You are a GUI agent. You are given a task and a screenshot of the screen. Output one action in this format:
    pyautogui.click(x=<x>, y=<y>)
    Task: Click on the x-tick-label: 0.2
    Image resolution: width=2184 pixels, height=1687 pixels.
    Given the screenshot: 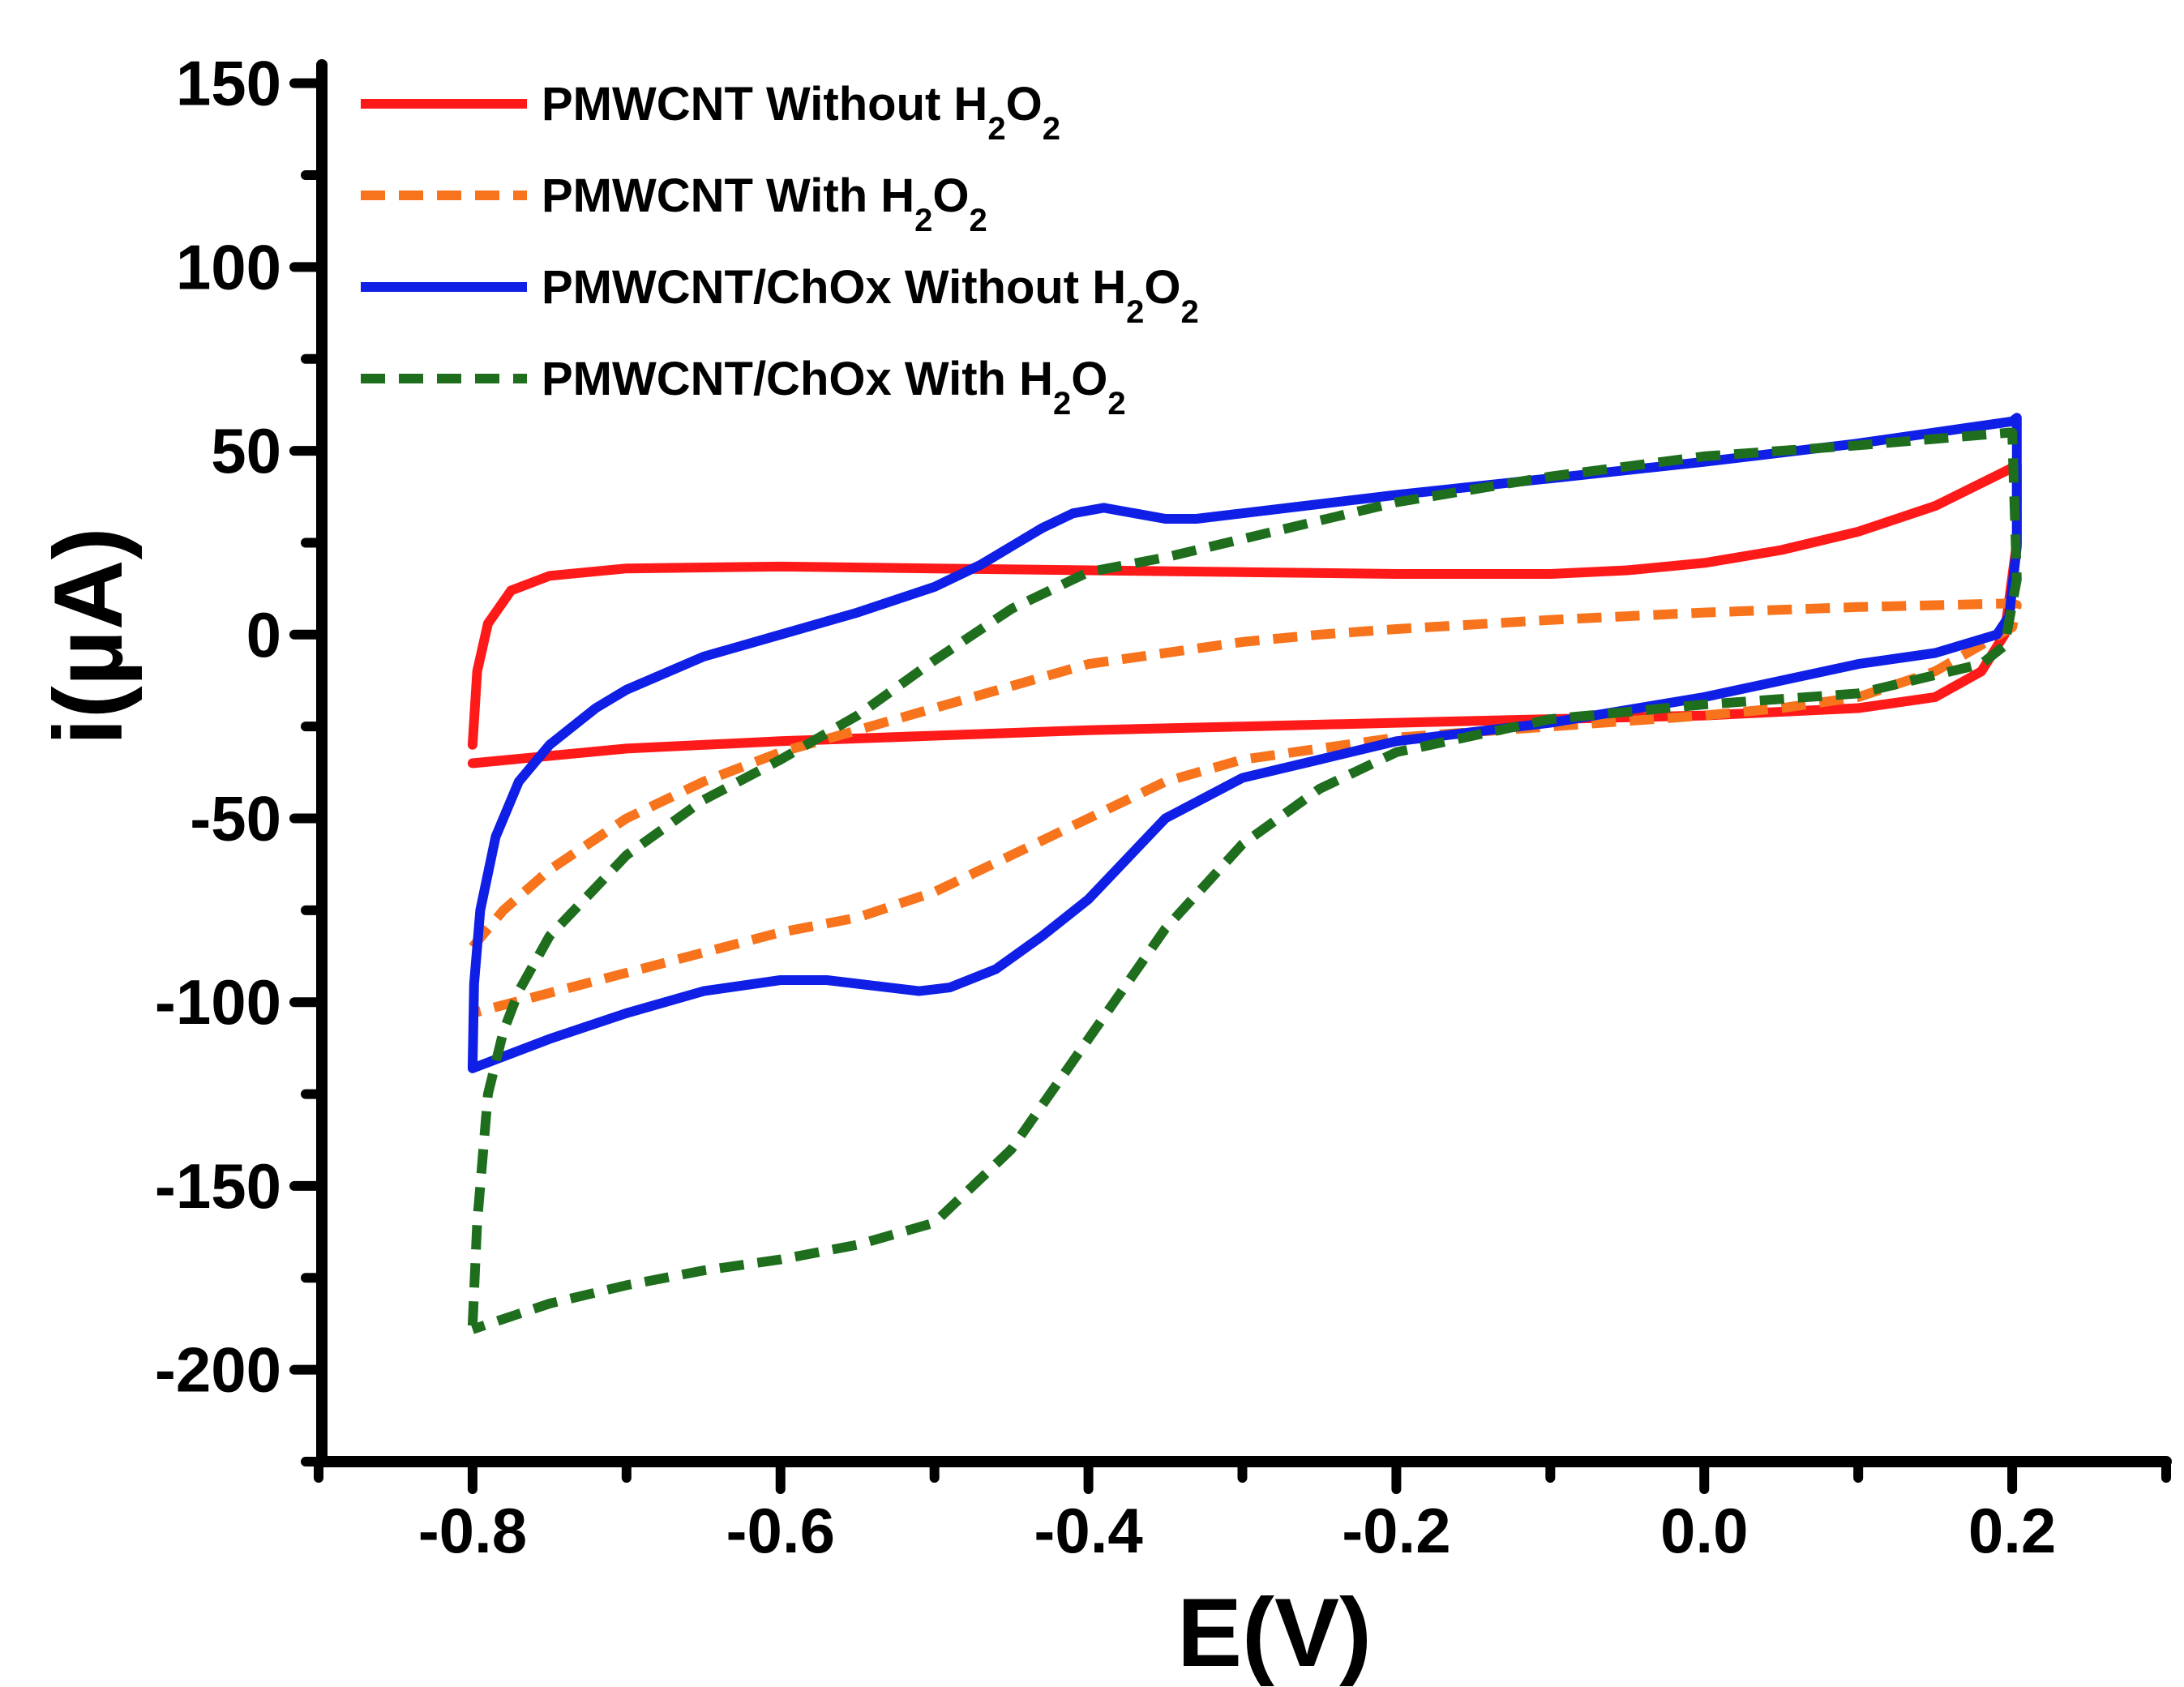 What is the action you would take?
    pyautogui.click(x=2012, y=1530)
    